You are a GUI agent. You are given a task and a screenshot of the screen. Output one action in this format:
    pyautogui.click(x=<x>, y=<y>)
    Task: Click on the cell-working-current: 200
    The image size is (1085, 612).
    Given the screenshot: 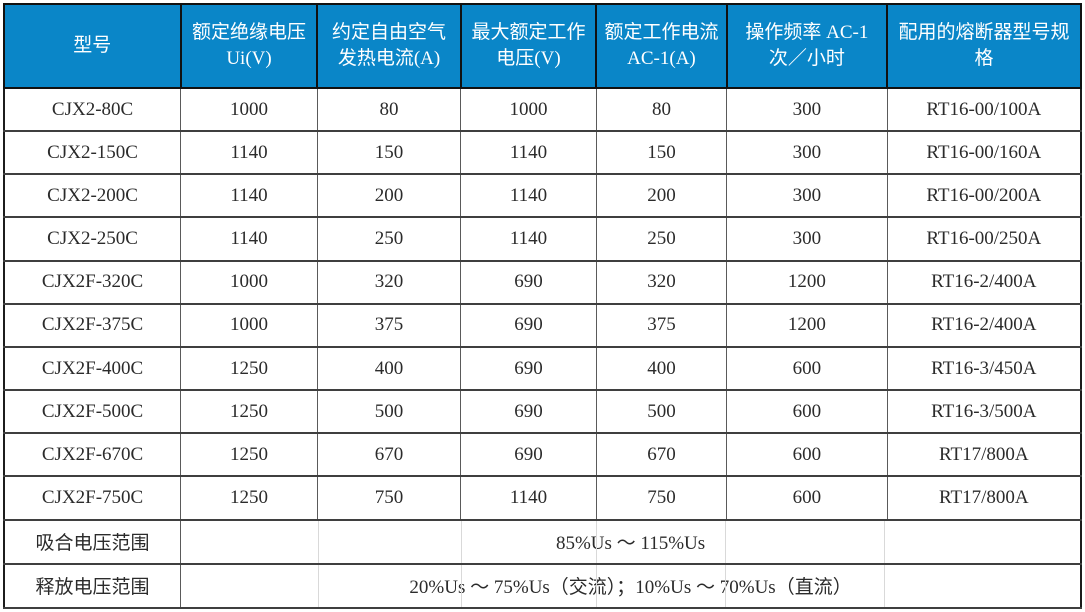 What is the action you would take?
    pyautogui.click(x=661, y=196)
    